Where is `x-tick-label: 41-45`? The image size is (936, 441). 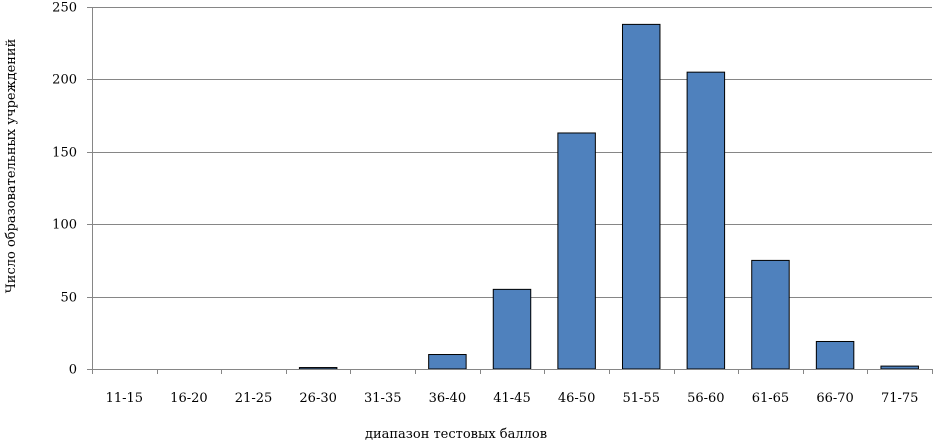 x-tick-label: 41-45 is located at coordinates (511, 398).